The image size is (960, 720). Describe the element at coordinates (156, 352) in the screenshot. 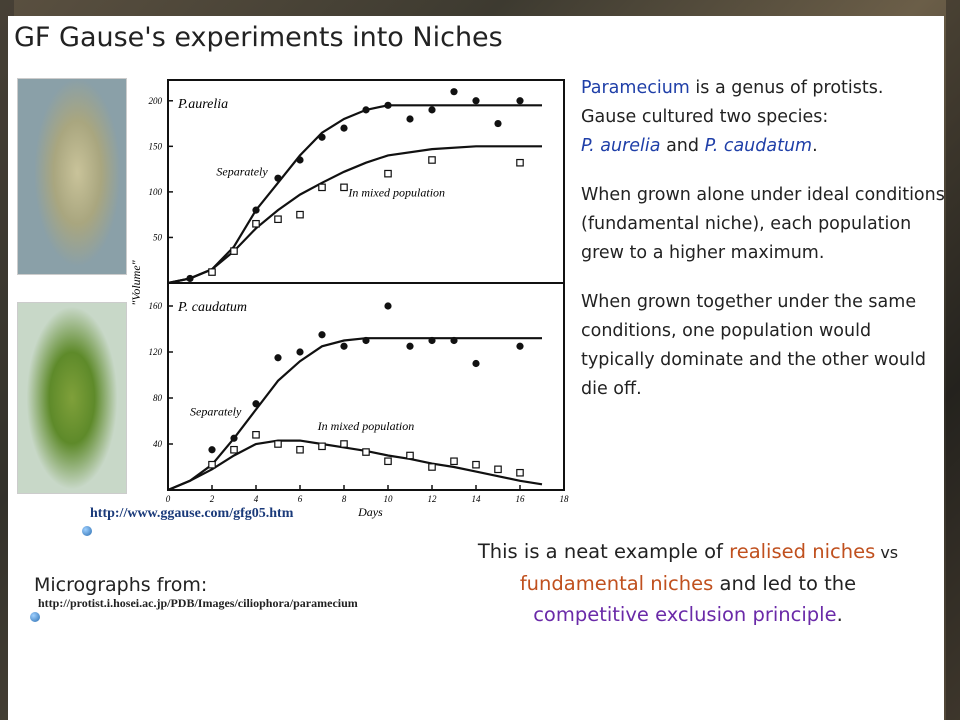

I see `y-tick-label: 120` at that location.